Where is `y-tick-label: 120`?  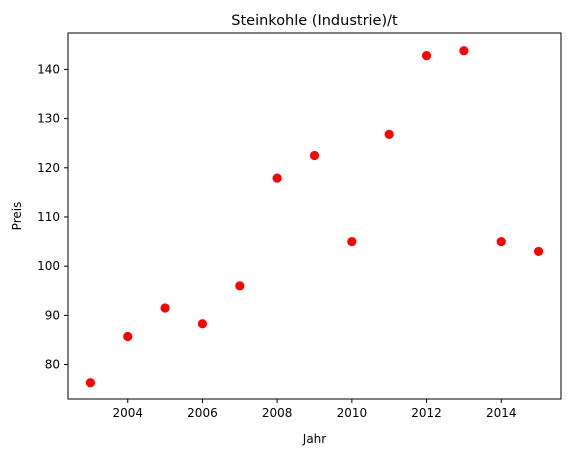
y-tick-label: 120 is located at coordinates (48, 168).